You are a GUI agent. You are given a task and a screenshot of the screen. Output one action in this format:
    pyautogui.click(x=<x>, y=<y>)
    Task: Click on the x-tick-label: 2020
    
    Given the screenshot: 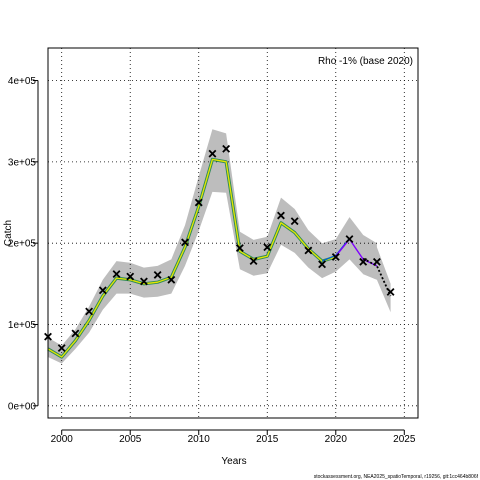 What is the action you would take?
    pyautogui.click(x=336, y=439)
    